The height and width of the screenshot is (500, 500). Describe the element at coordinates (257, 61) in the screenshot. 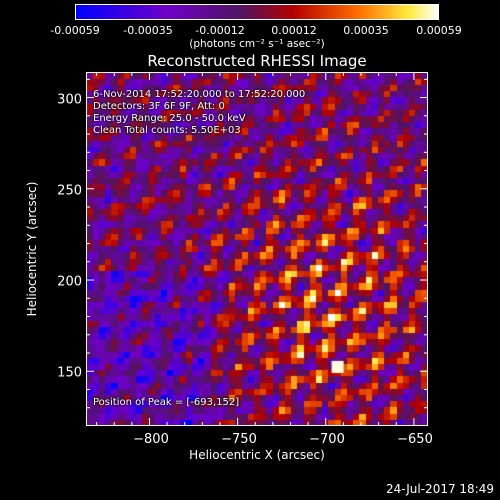

I see `chart-title: Reconstructed RHESSI Image` at that location.